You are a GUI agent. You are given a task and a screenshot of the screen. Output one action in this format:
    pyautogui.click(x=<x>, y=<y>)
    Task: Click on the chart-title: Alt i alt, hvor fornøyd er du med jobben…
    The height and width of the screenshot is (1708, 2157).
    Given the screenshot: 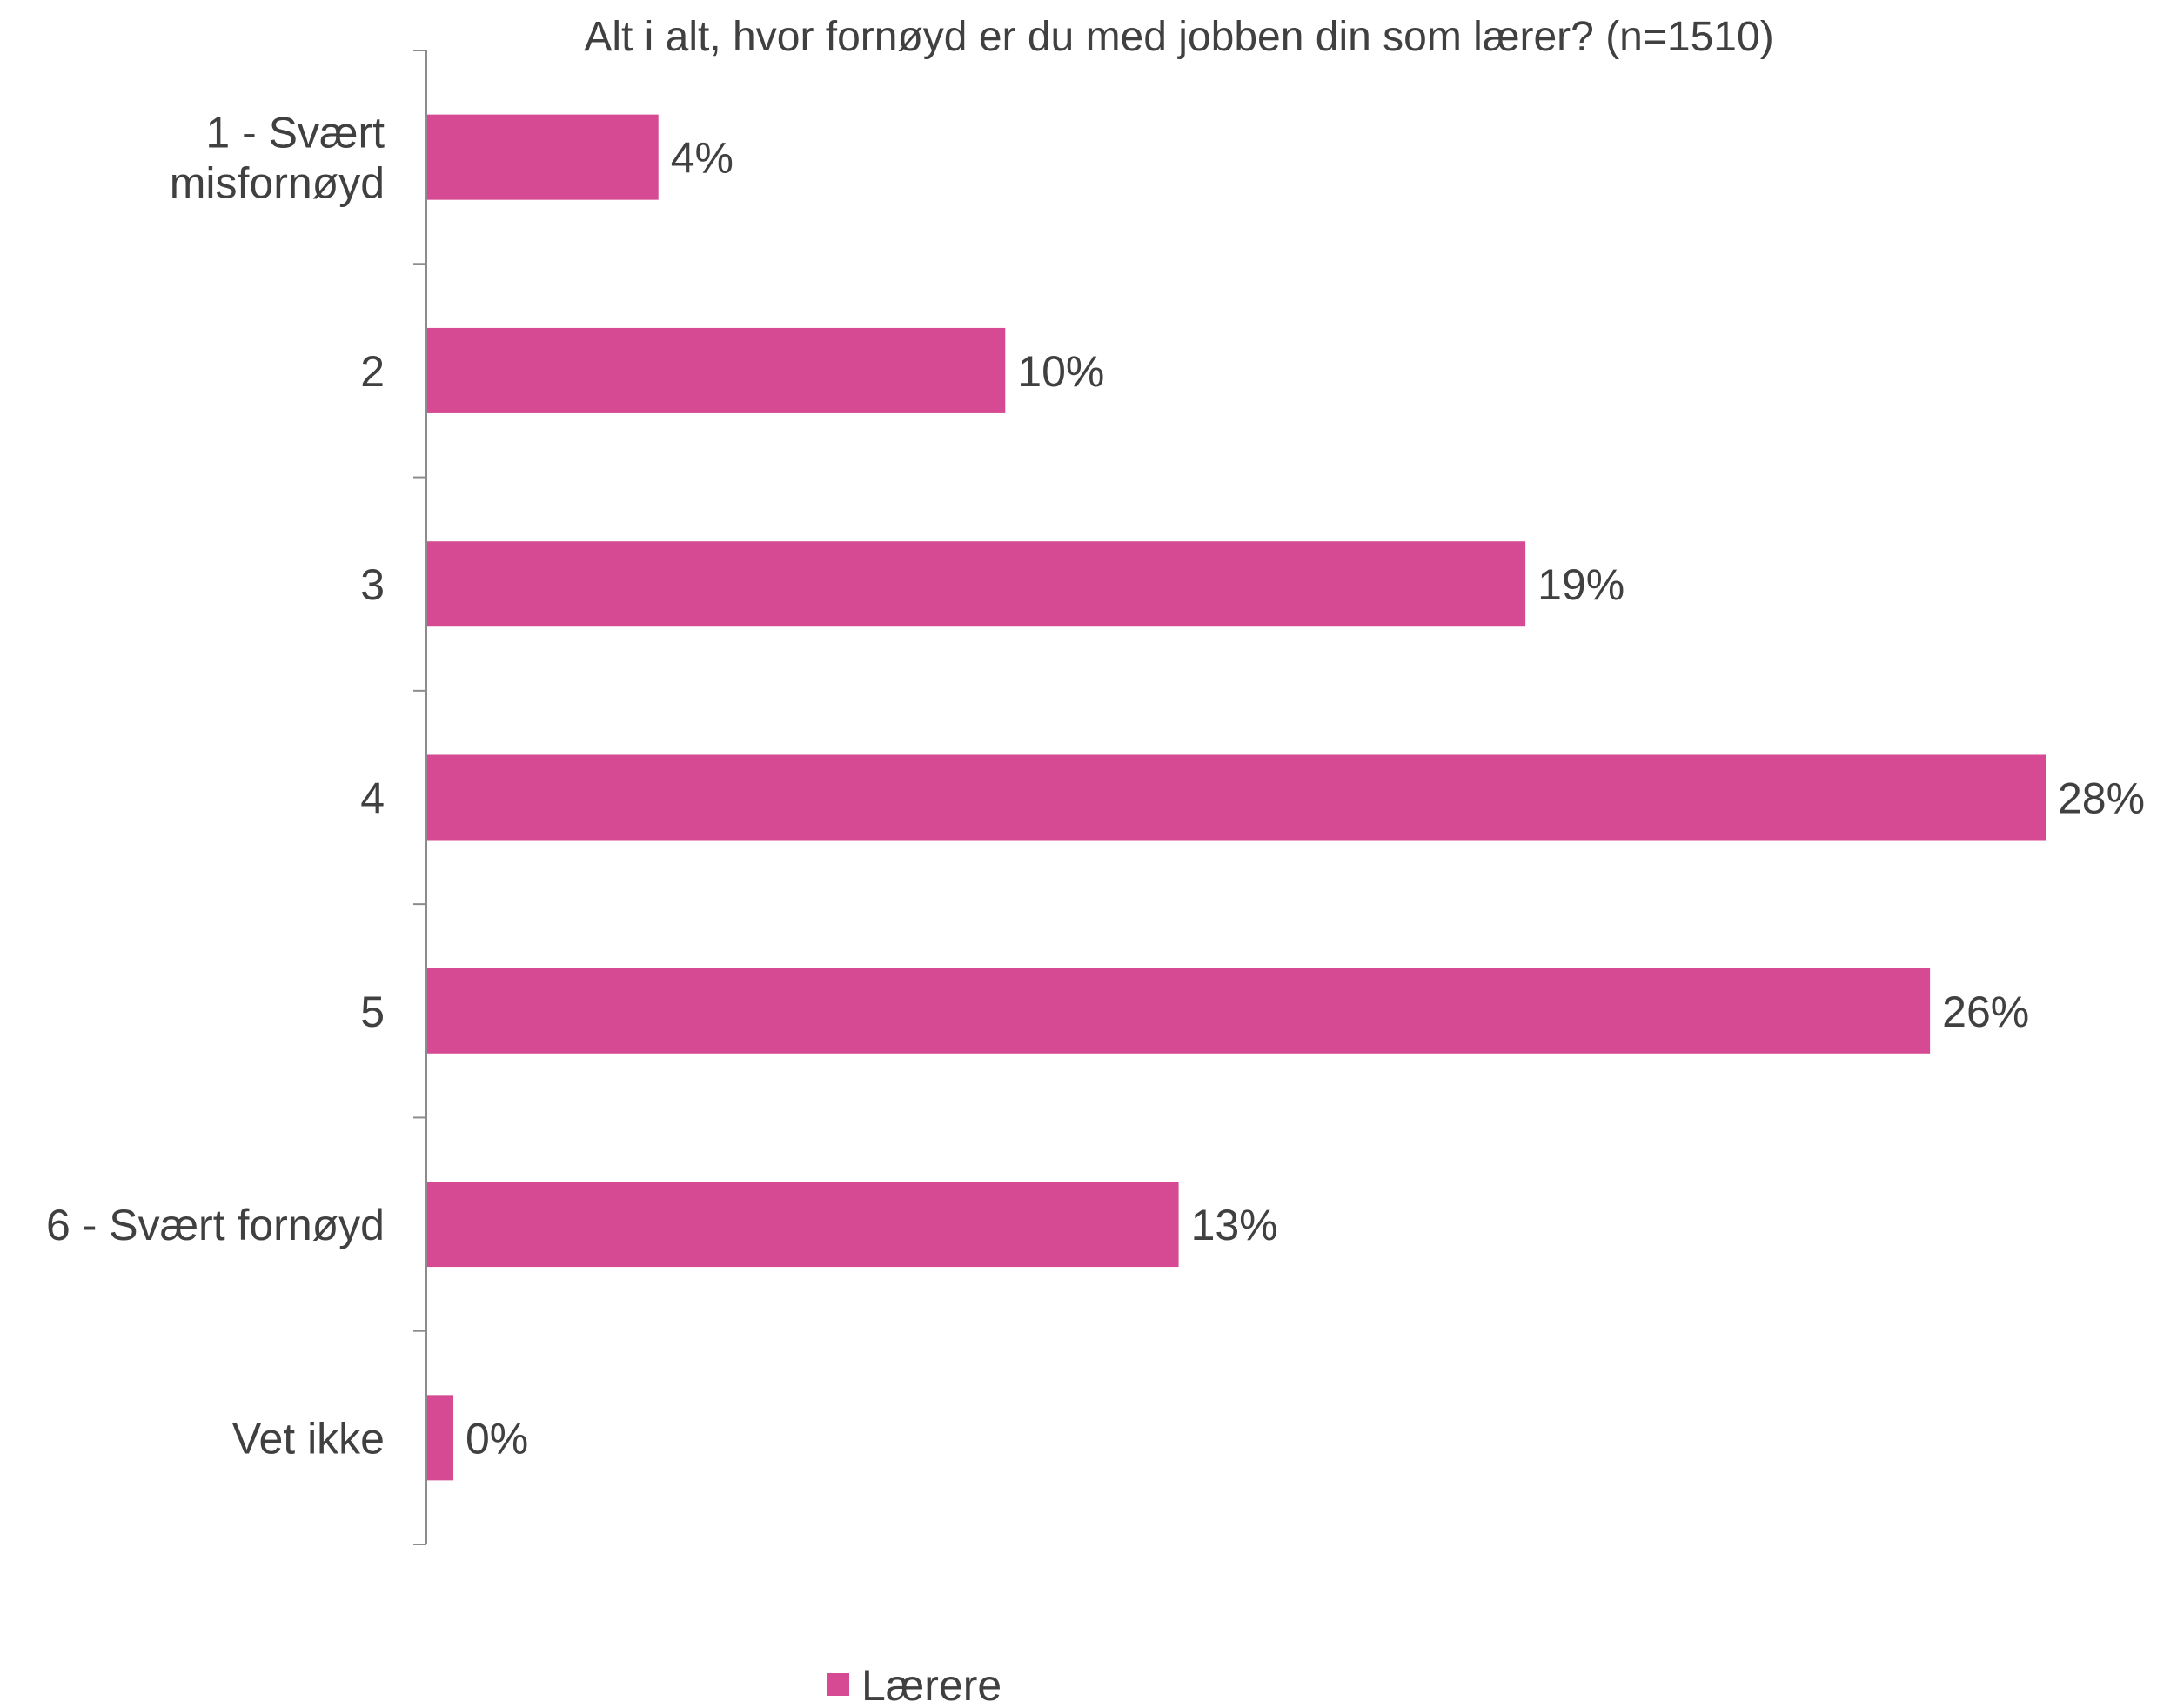 What is the action you would take?
    pyautogui.click(x=1178, y=37)
    